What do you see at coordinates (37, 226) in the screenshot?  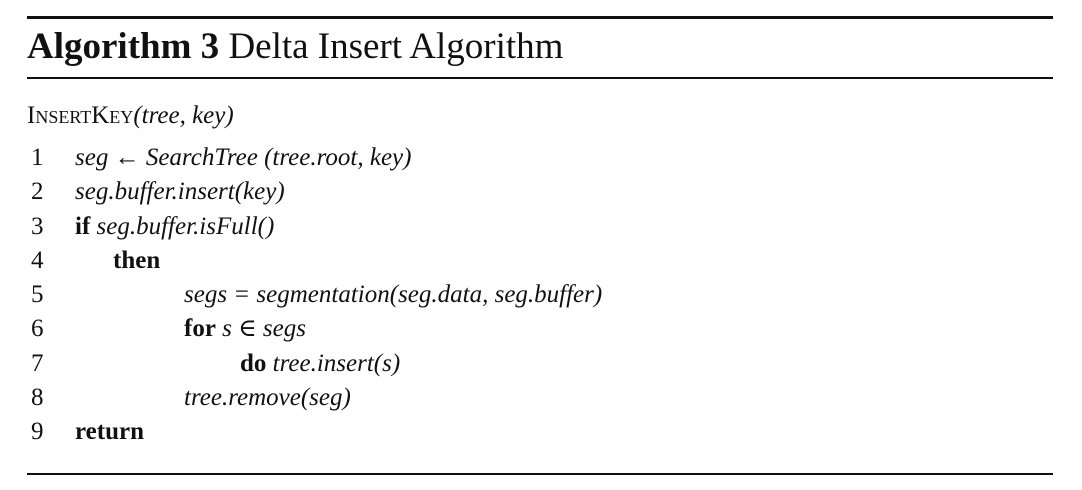 I see `line-number: 3` at bounding box center [37, 226].